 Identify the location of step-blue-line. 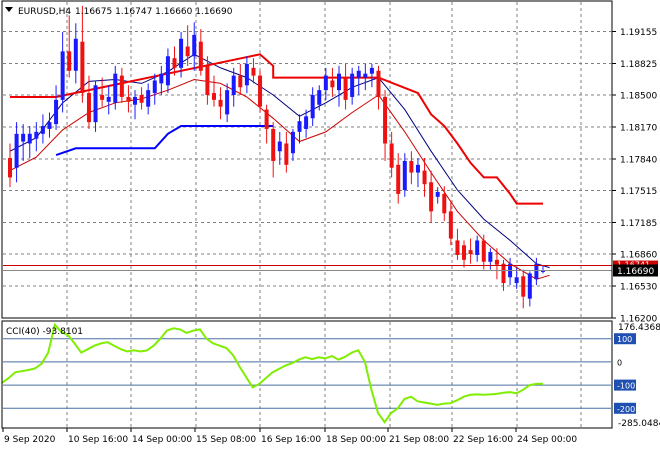
(164, 141).